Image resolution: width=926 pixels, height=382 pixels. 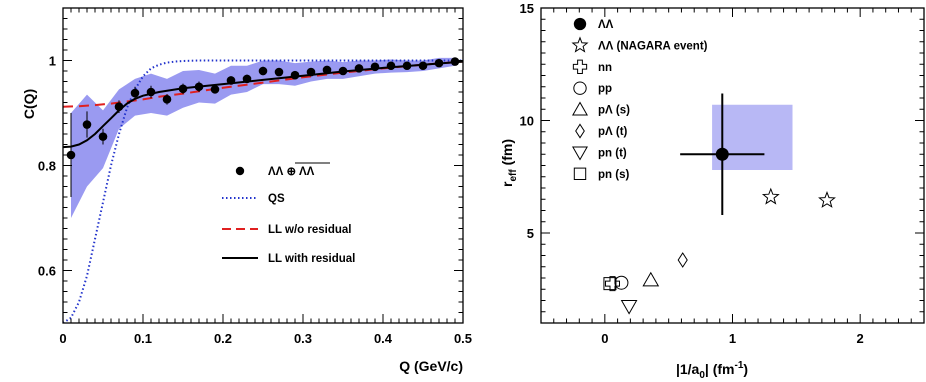 I want to click on left-y-axis-label: C(Q), so click(x=29, y=104).